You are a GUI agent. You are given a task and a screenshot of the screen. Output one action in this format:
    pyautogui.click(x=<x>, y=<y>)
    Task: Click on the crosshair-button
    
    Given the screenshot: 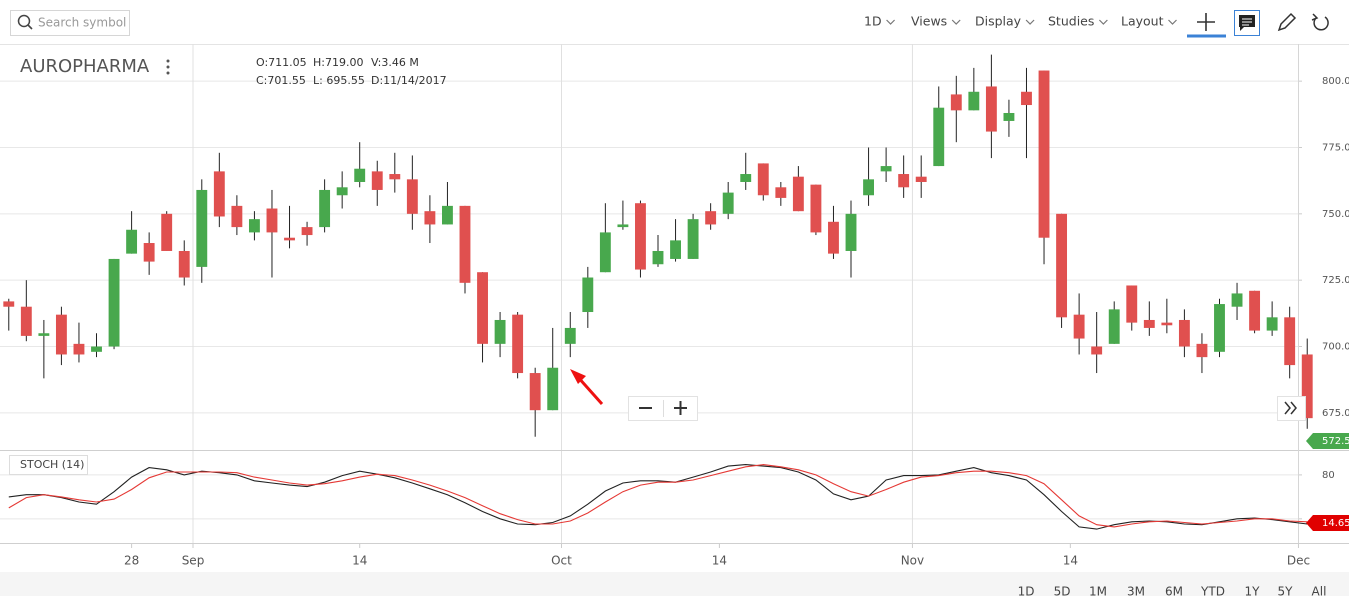 What is the action you would take?
    pyautogui.click(x=1206, y=22)
    